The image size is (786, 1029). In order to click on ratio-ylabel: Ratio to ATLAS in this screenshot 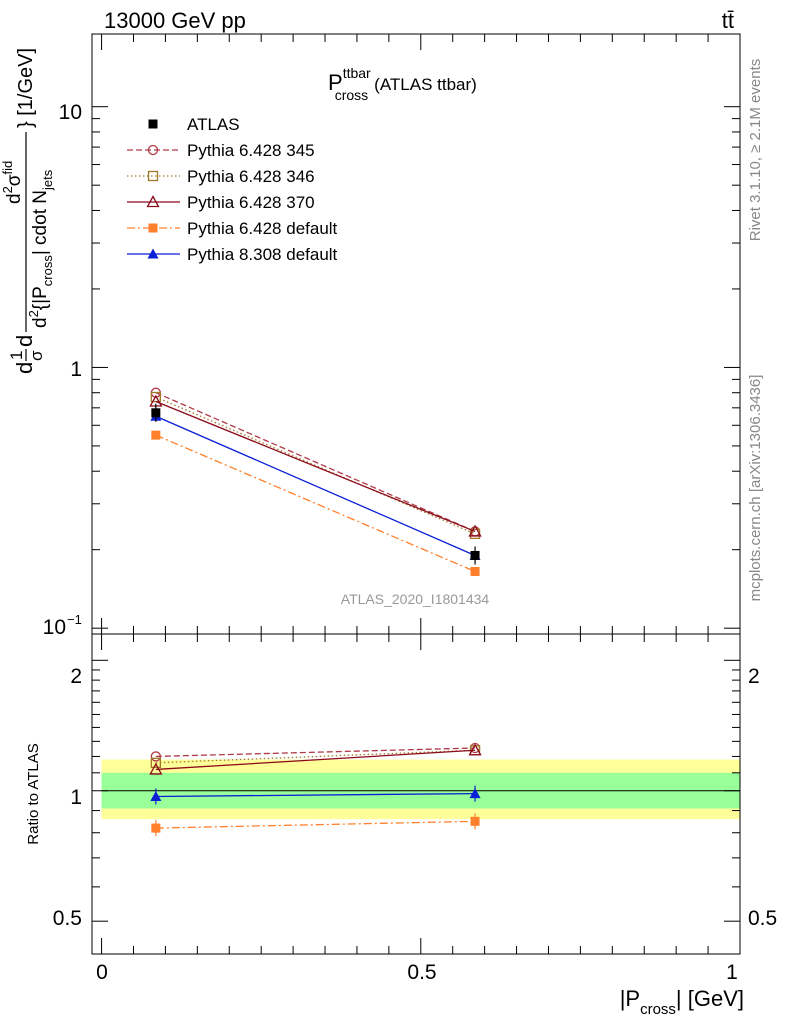, I will do `click(33, 793)`.